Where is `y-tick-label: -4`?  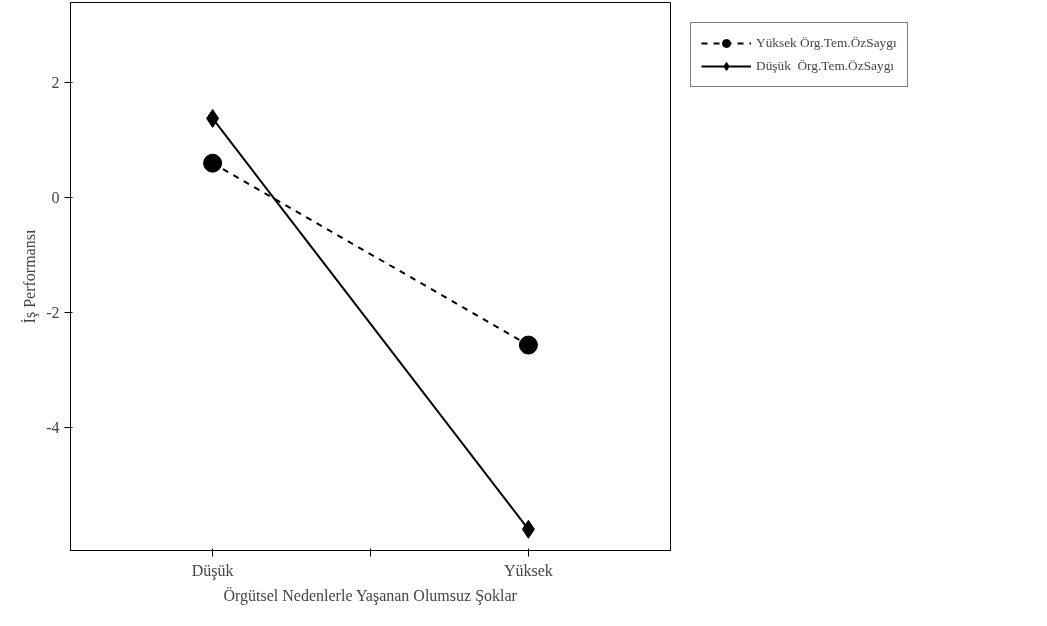 y-tick-label: -4 is located at coordinates (53, 427).